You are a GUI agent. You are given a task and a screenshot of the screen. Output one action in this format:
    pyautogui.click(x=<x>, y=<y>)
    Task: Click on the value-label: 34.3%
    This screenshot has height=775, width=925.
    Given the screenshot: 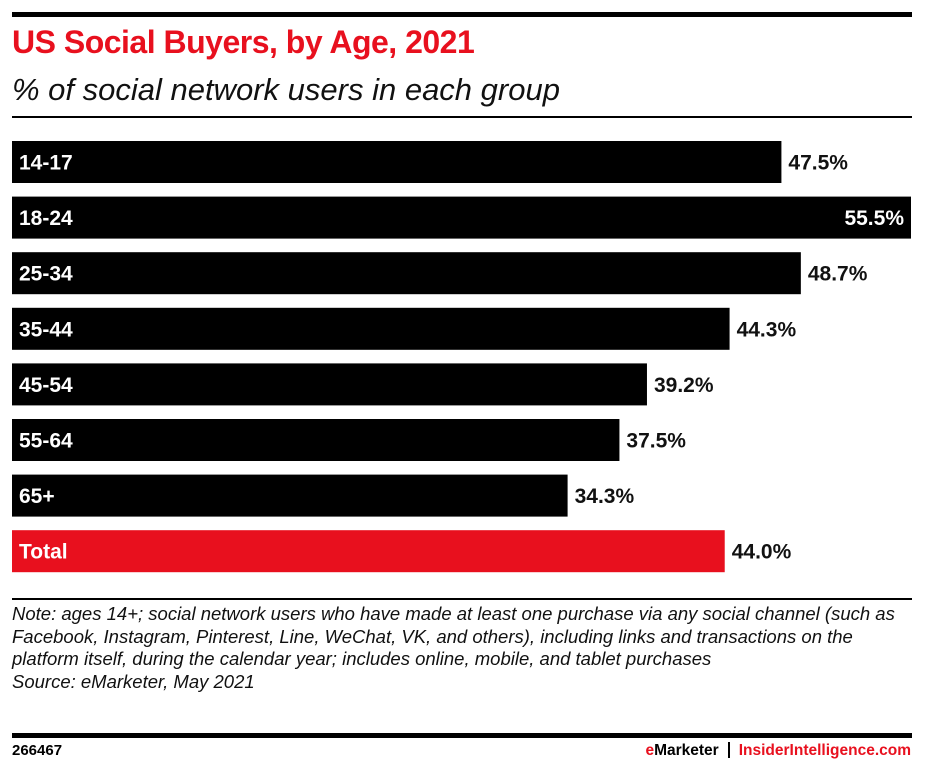 What is the action you would take?
    pyautogui.click(x=605, y=496)
    